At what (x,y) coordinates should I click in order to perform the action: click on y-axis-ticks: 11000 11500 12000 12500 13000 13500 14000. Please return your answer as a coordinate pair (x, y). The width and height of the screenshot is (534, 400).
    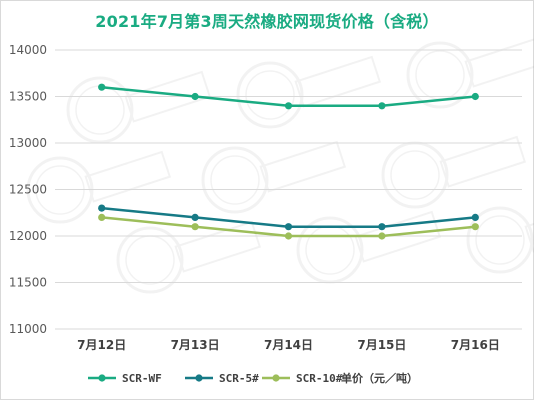
    Looking at the image, I should click on (28, 189).